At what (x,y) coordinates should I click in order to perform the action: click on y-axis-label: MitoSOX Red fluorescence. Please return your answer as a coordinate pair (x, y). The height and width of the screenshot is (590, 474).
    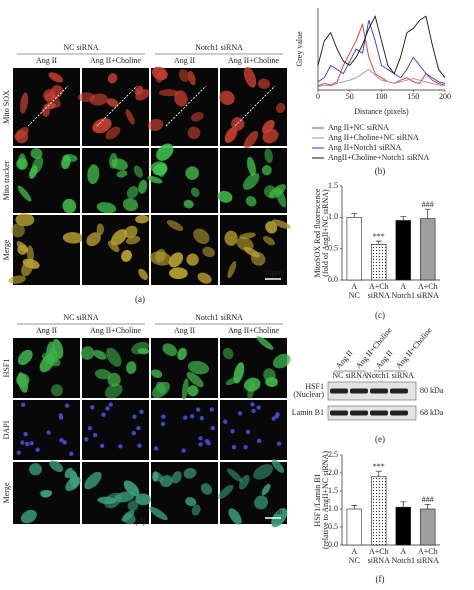
    Looking at the image, I should click on (317, 232).